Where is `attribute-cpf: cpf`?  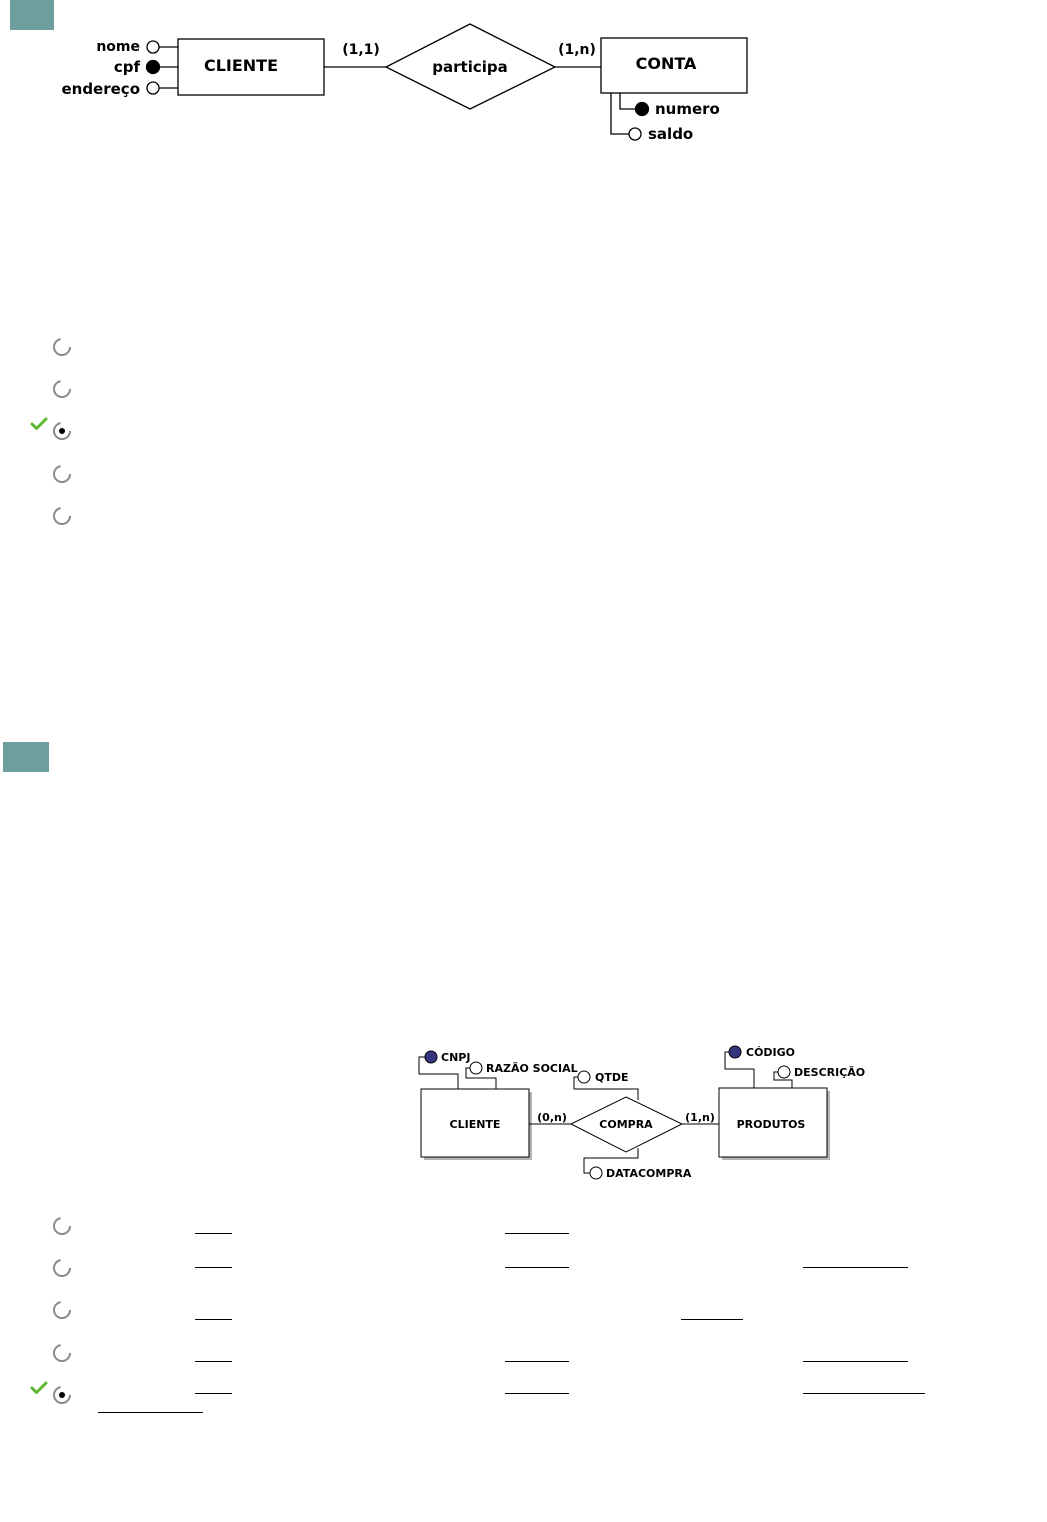
attribute-cpf: cpf is located at coordinates (146, 67).